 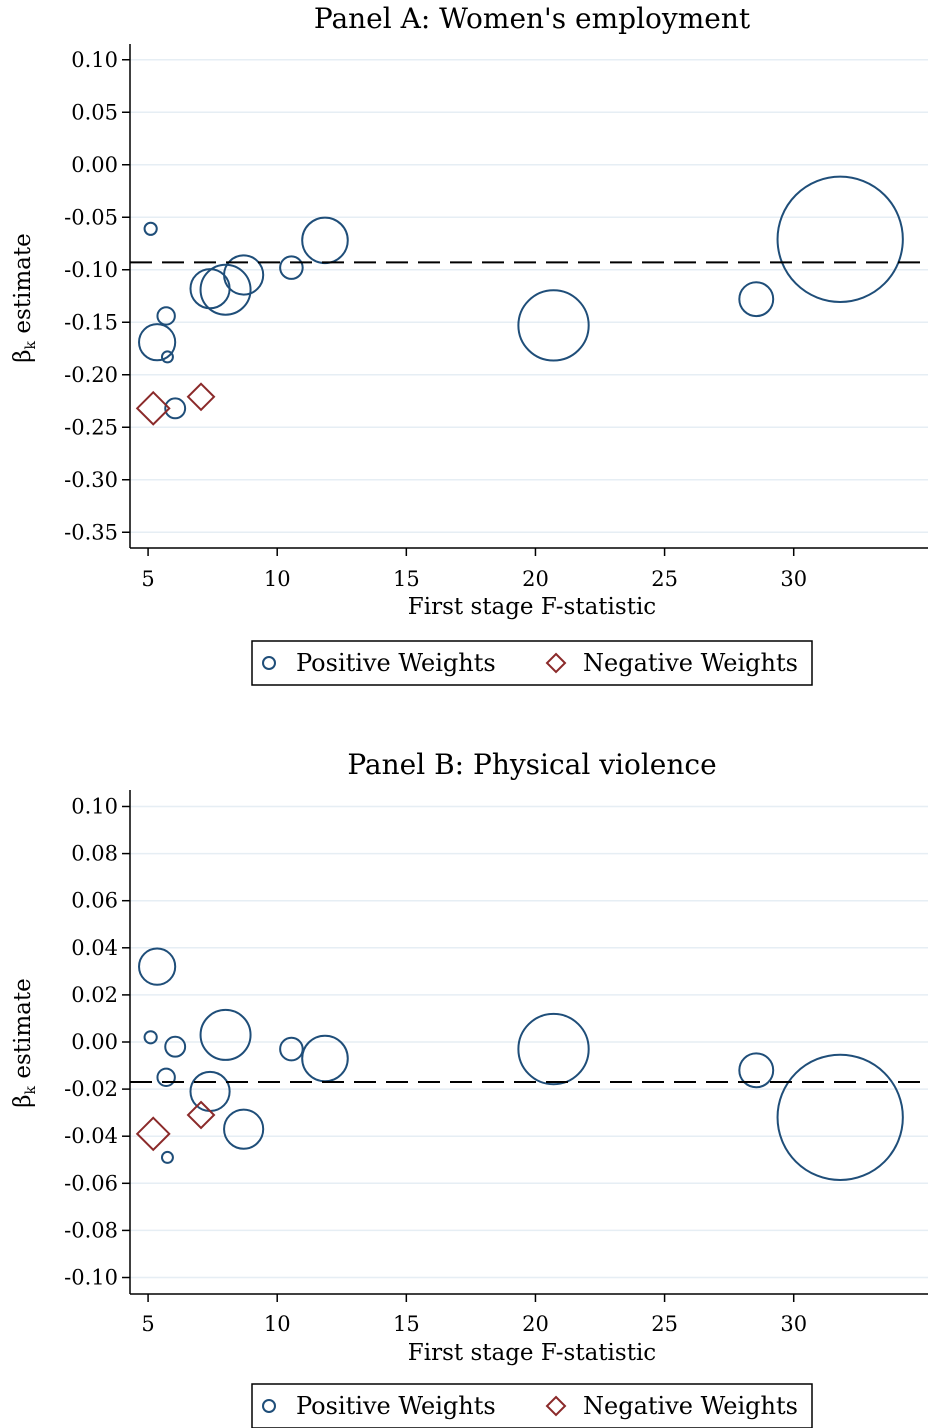 I want to click on y-tick-label: -0.30, so click(x=91, y=480).